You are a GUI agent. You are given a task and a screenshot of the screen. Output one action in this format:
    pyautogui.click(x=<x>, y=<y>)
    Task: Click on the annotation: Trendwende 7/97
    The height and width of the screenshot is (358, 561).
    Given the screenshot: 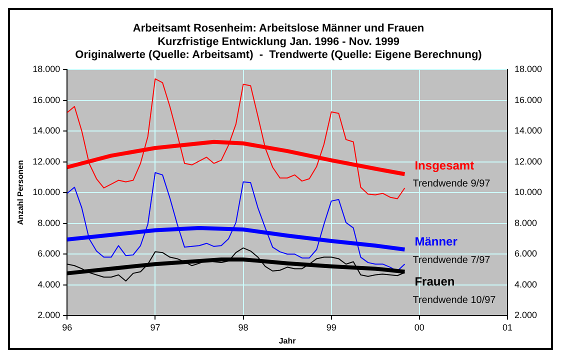 What is the action you would take?
    pyautogui.click(x=451, y=260)
    